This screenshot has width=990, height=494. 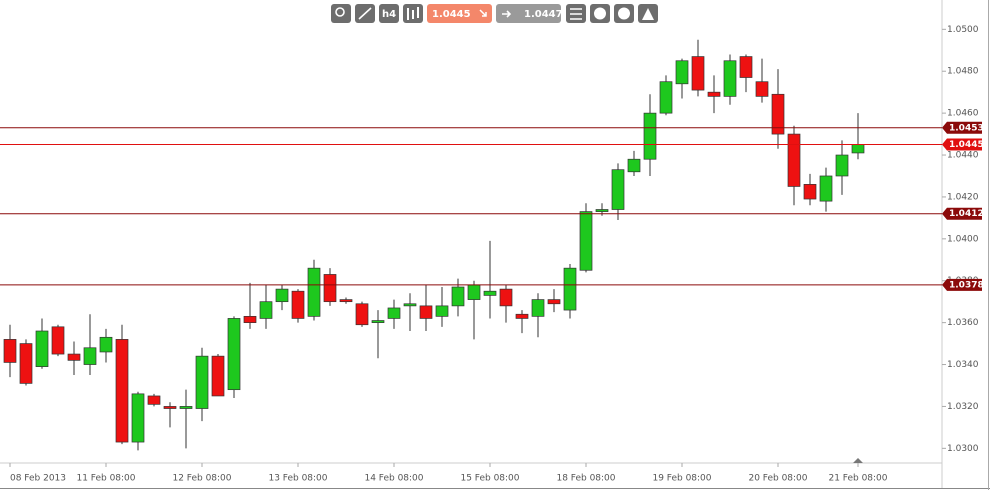 What do you see at coordinates (777, 479) in the screenshot?
I see `x-tick-label: 20 Feb 08:00` at bounding box center [777, 479].